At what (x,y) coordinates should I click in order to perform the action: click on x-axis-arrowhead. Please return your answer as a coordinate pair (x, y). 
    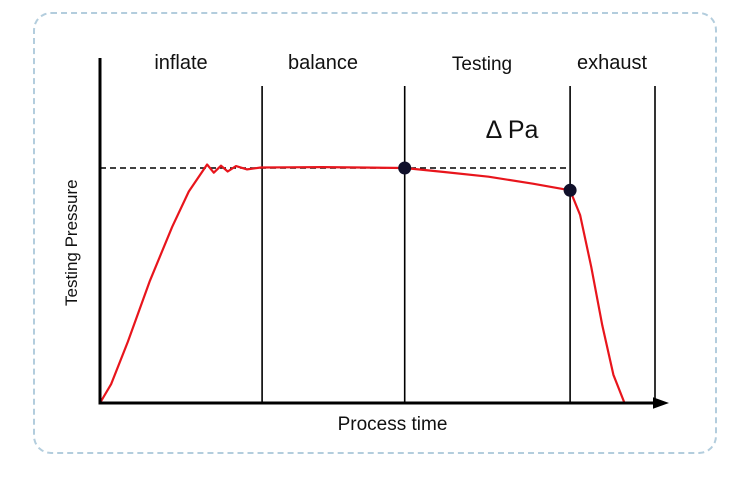
    Looking at the image, I should click on (661, 403).